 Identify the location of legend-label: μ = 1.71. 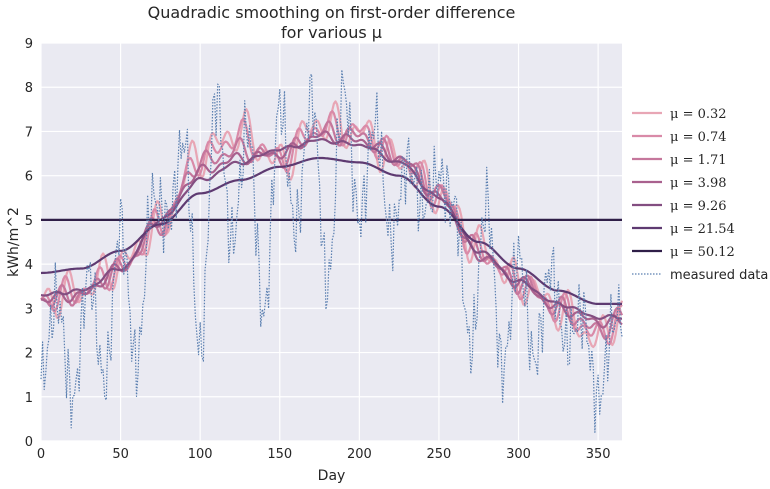
(698, 160).